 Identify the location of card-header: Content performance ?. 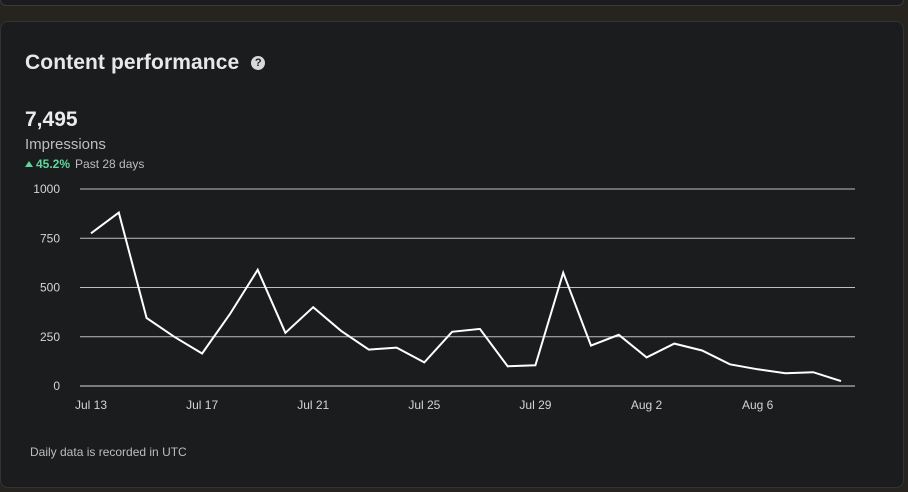
(145, 63).